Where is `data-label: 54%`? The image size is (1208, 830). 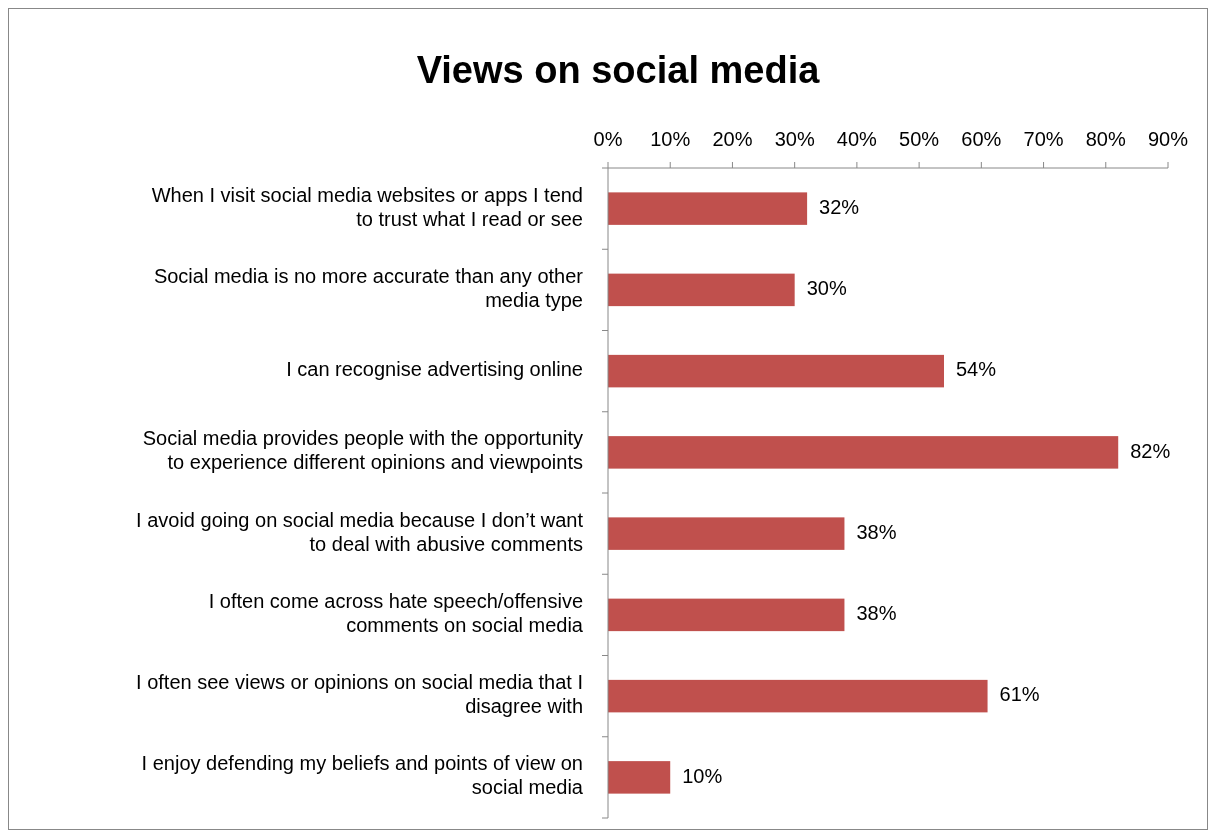
data-label: 54% is located at coordinates (976, 369).